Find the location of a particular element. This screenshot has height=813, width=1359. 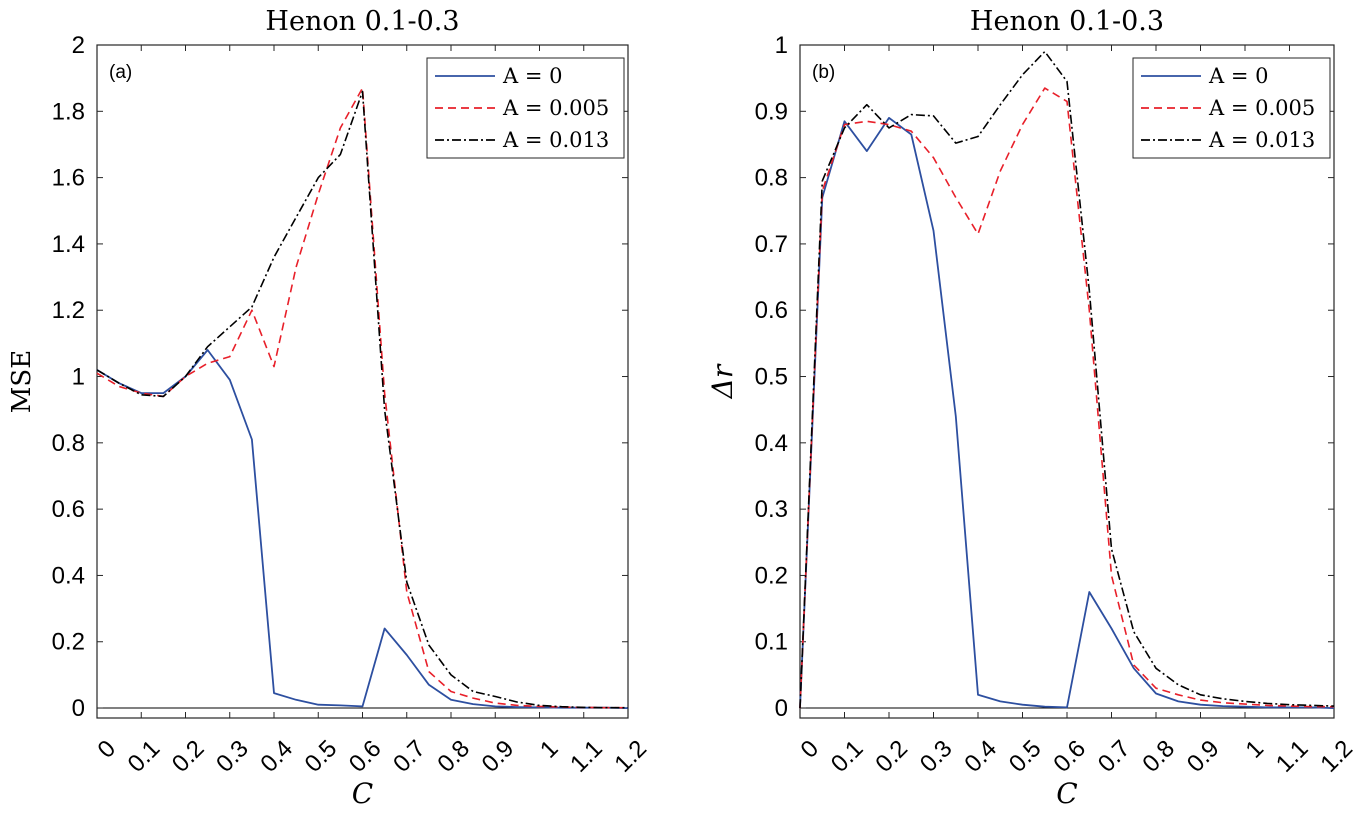

y-axis-label: MSE is located at coordinates (22, 381).